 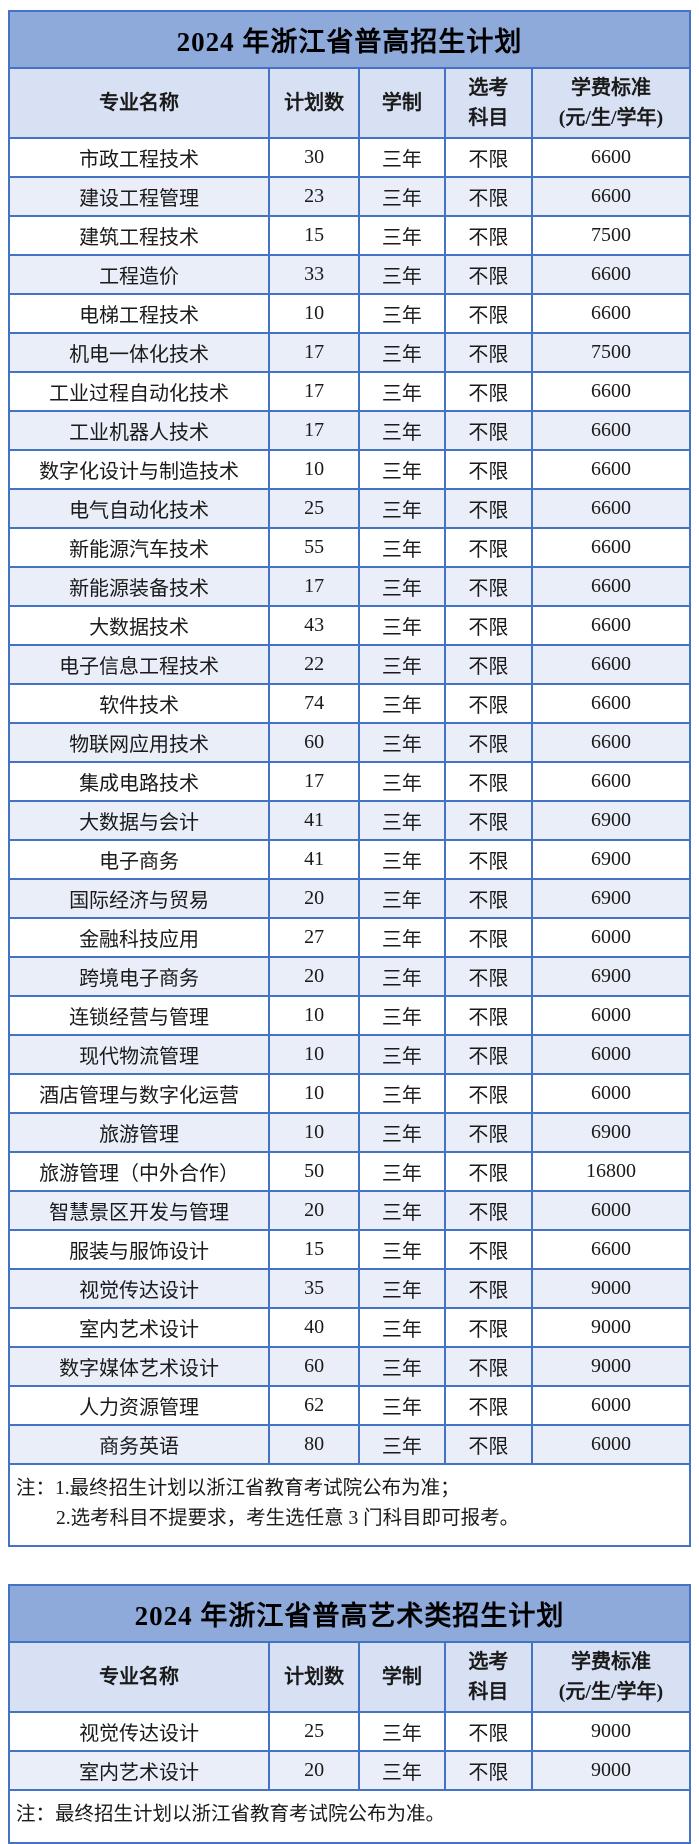 What do you see at coordinates (139, 742) in the screenshot?
I see `major-name-cell: 物联网应用技术` at bounding box center [139, 742].